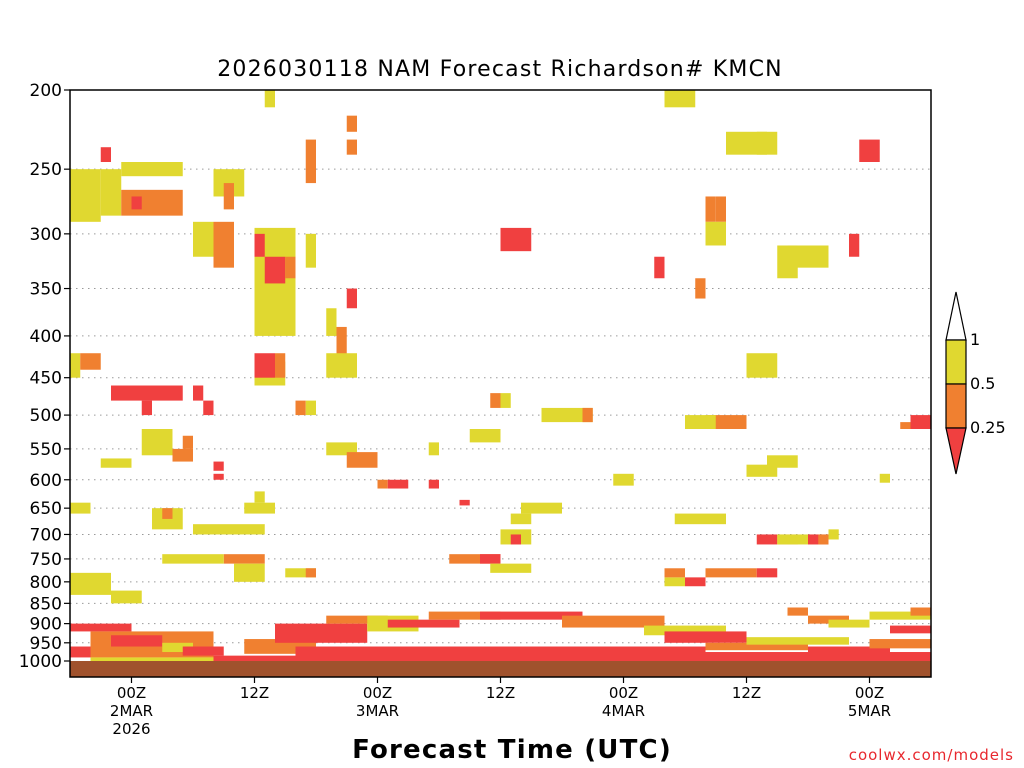 This screenshot has width=1024, height=768. Describe the element at coordinates (46, 450) in the screenshot. I see `y-tick-label-550: 550` at that location.